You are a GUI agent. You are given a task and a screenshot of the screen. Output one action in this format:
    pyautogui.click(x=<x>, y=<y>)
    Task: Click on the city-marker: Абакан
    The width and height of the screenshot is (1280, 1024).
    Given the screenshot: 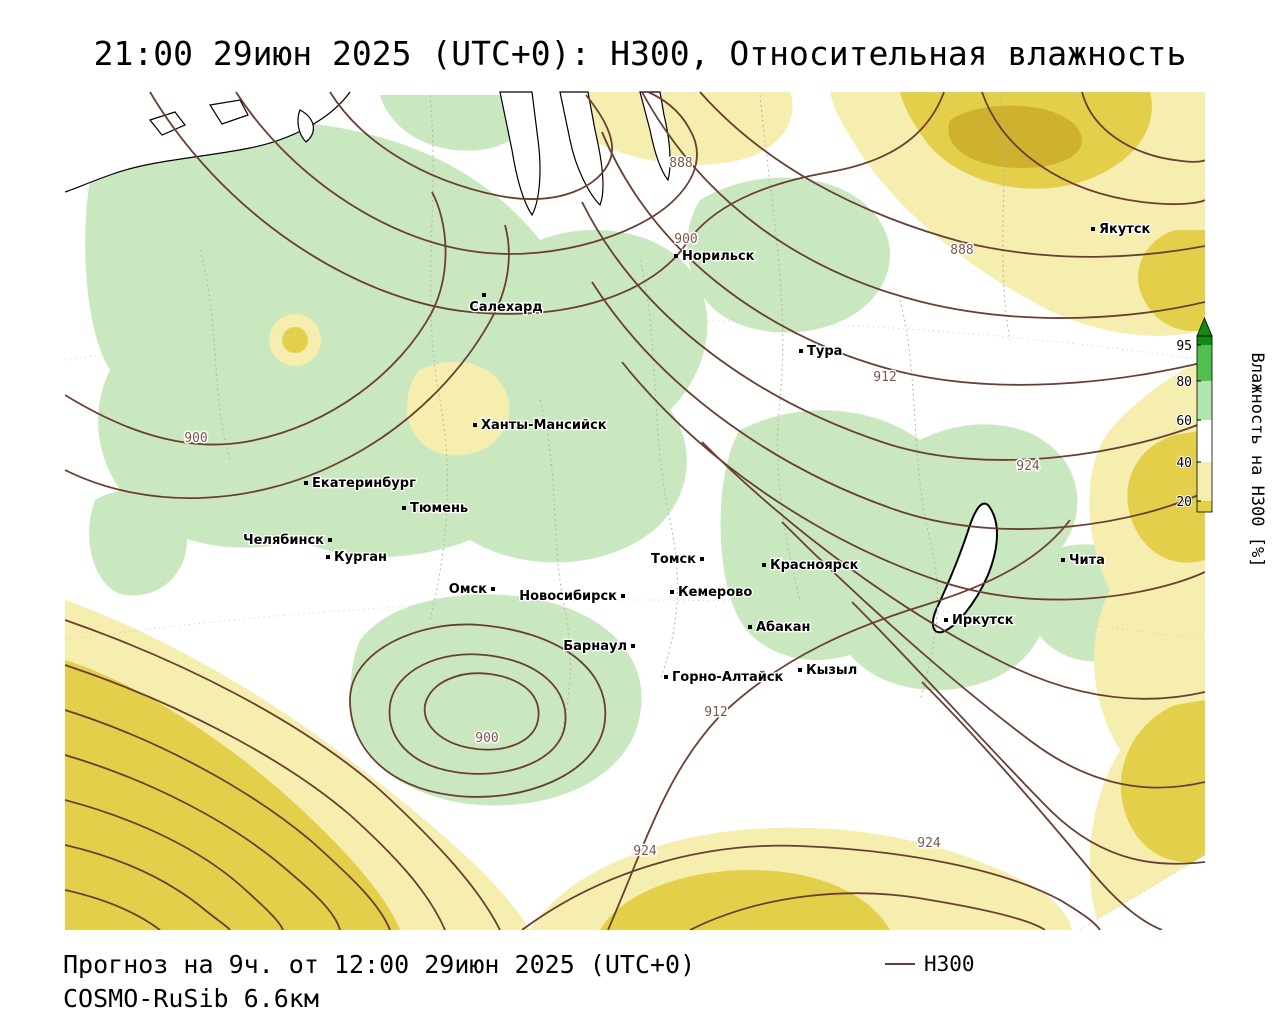 What is the action you would take?
    pyautogui.click(x=780, y=627)
    